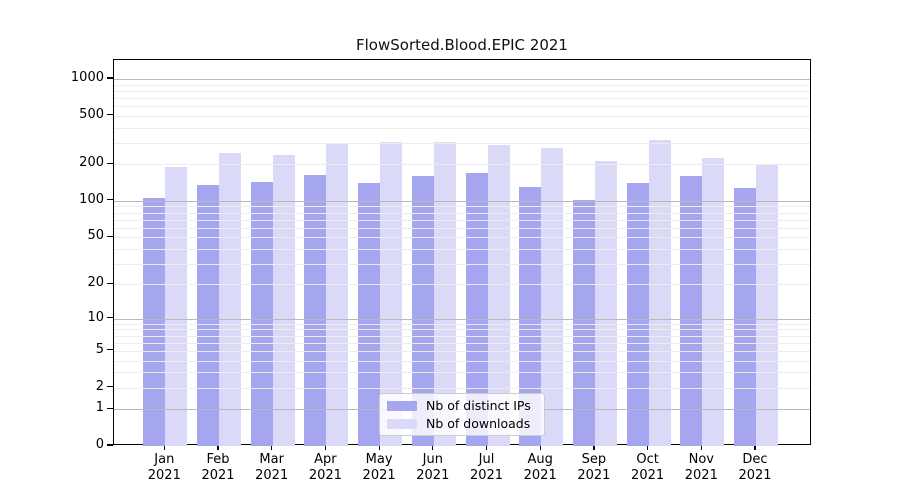 This screenshot has width=900, height=500. Describe the element at coordinates (99, 408) in the screenshot. I see `y-tick-label-1: 1` at that location.